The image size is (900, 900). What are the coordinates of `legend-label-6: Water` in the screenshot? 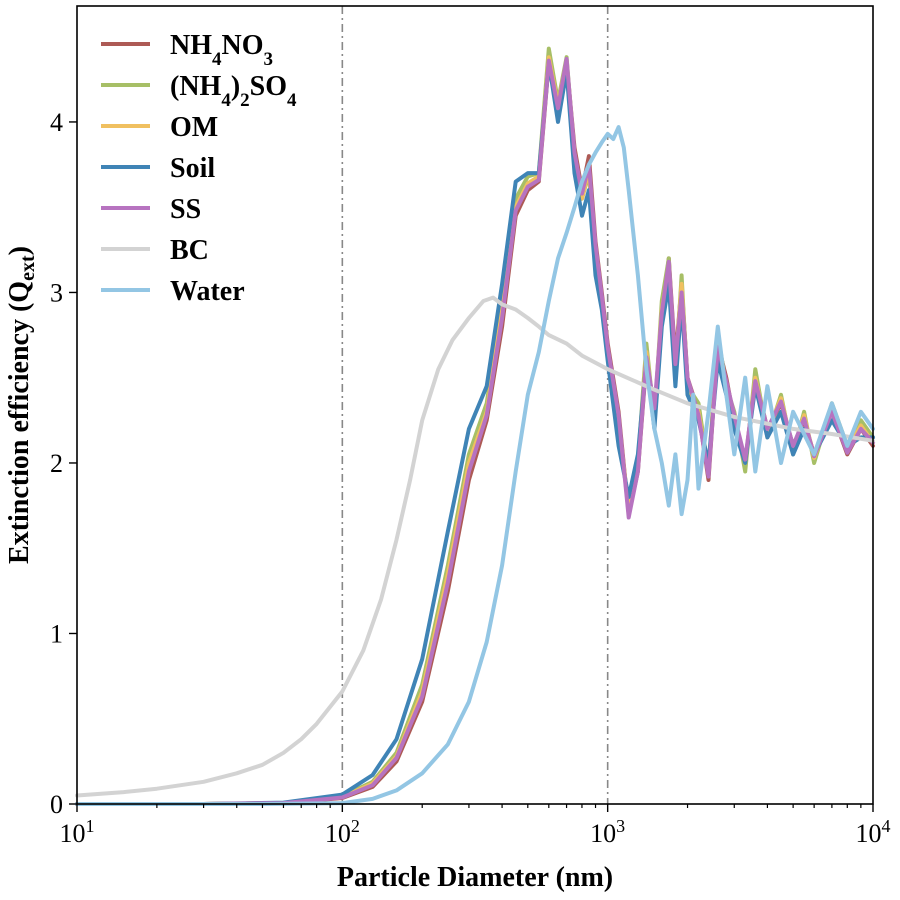 It's located at (207, 291).